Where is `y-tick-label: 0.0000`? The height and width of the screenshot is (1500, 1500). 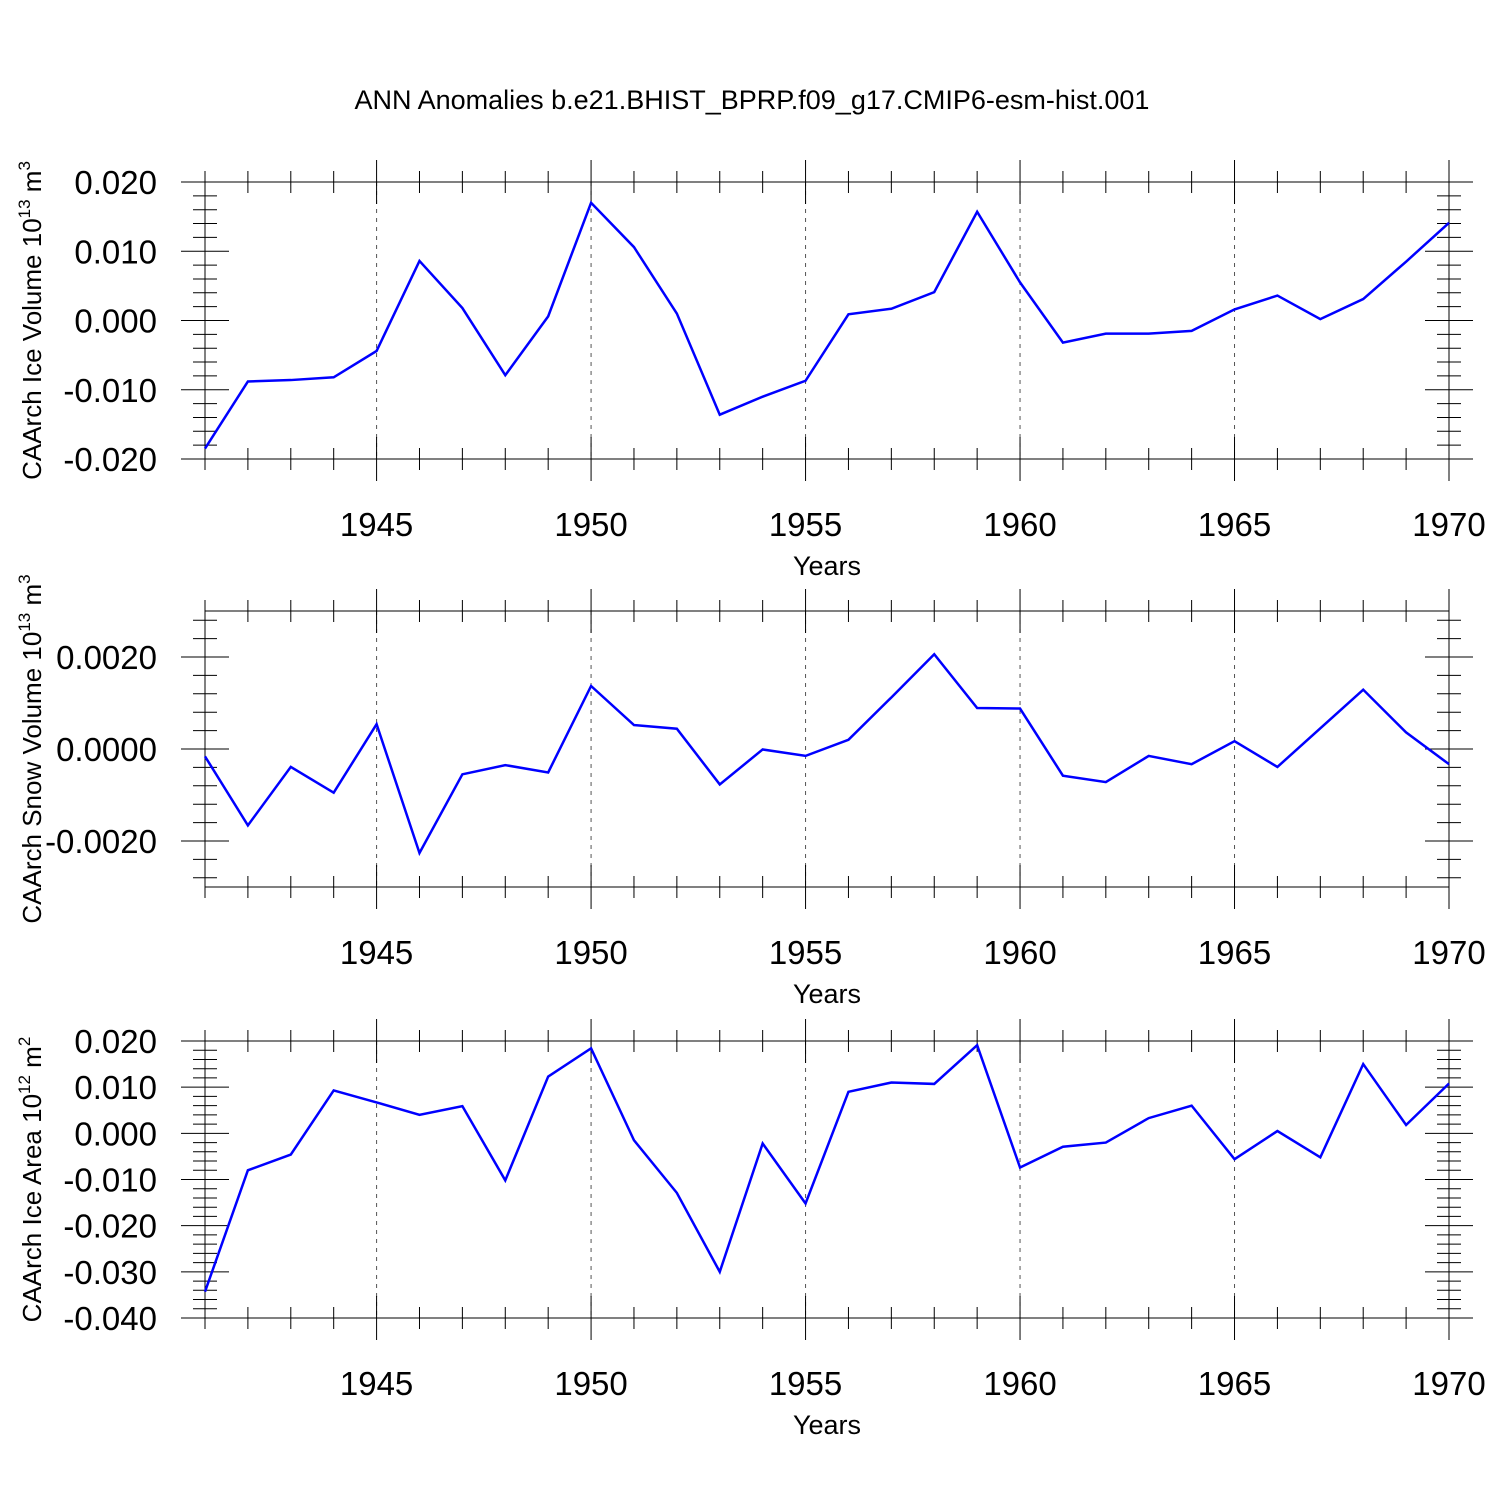
y-tick-label: 0.0000 is located at coordinates (106, 749).